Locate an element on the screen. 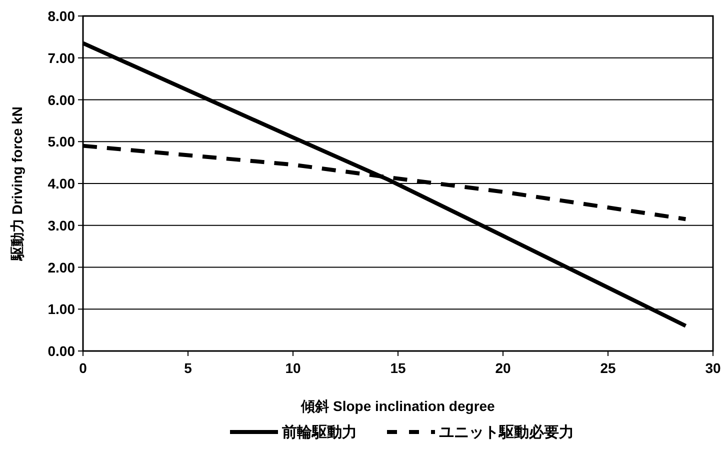 This screenshot has height=455, width=724. x-axis-title: 傾斜 Slope inclination degree is located at coordinates (398, 406).